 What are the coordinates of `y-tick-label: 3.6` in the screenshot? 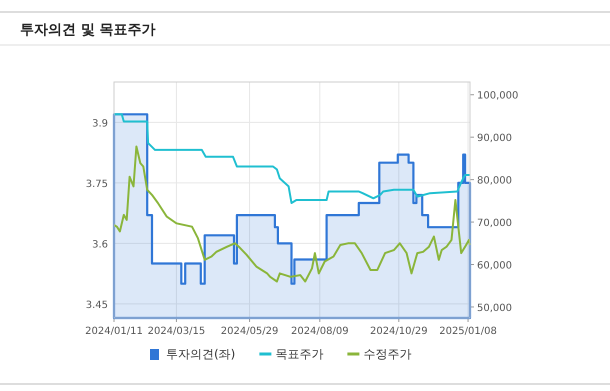 It's located at (100, 244).